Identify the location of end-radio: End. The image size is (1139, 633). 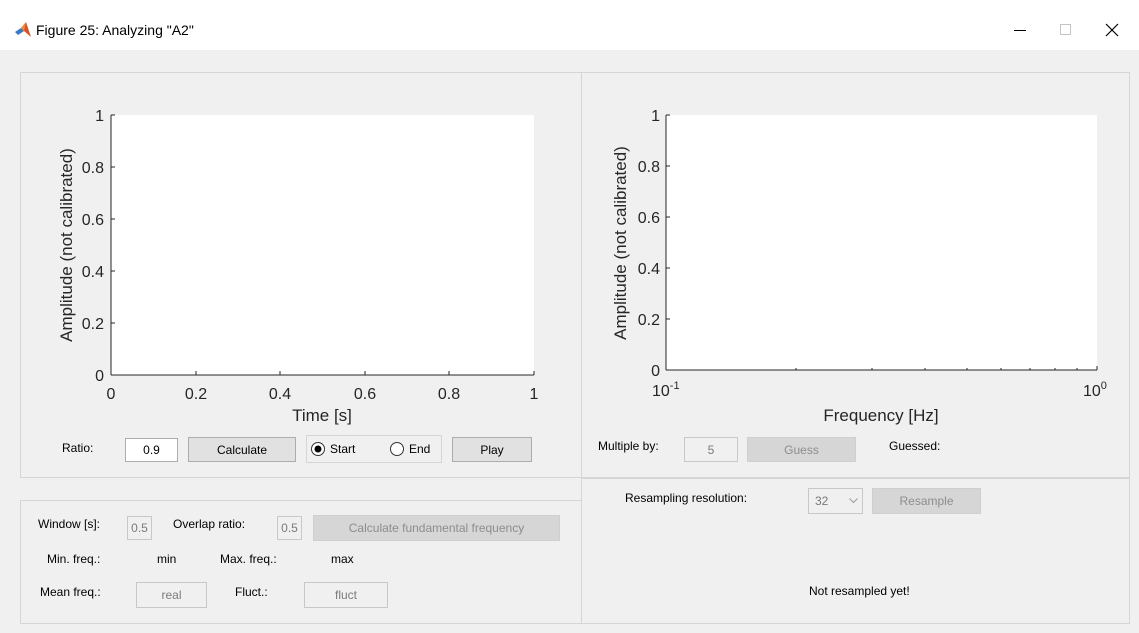
(409, 449).